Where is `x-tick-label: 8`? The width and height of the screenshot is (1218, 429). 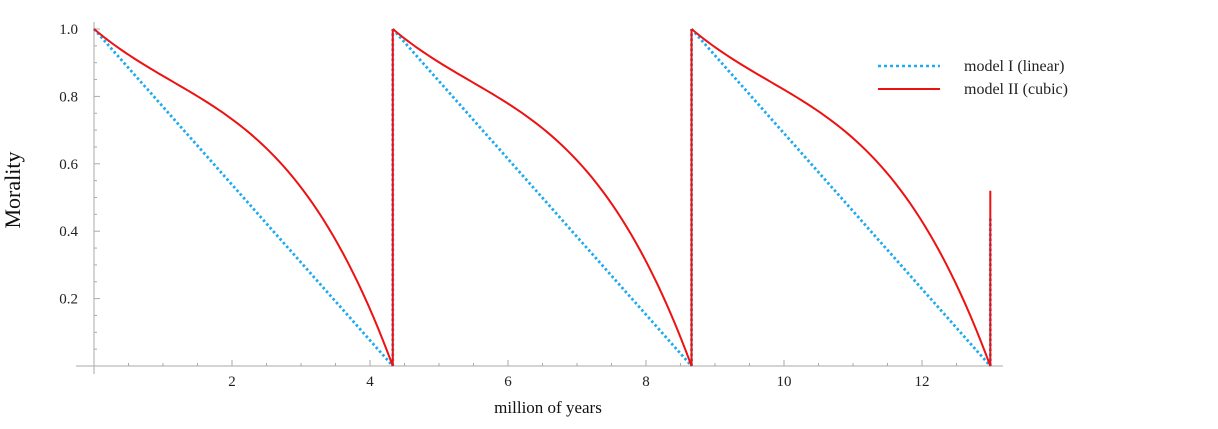 x-tick-label: 8 is located at coordinates (646, 382).